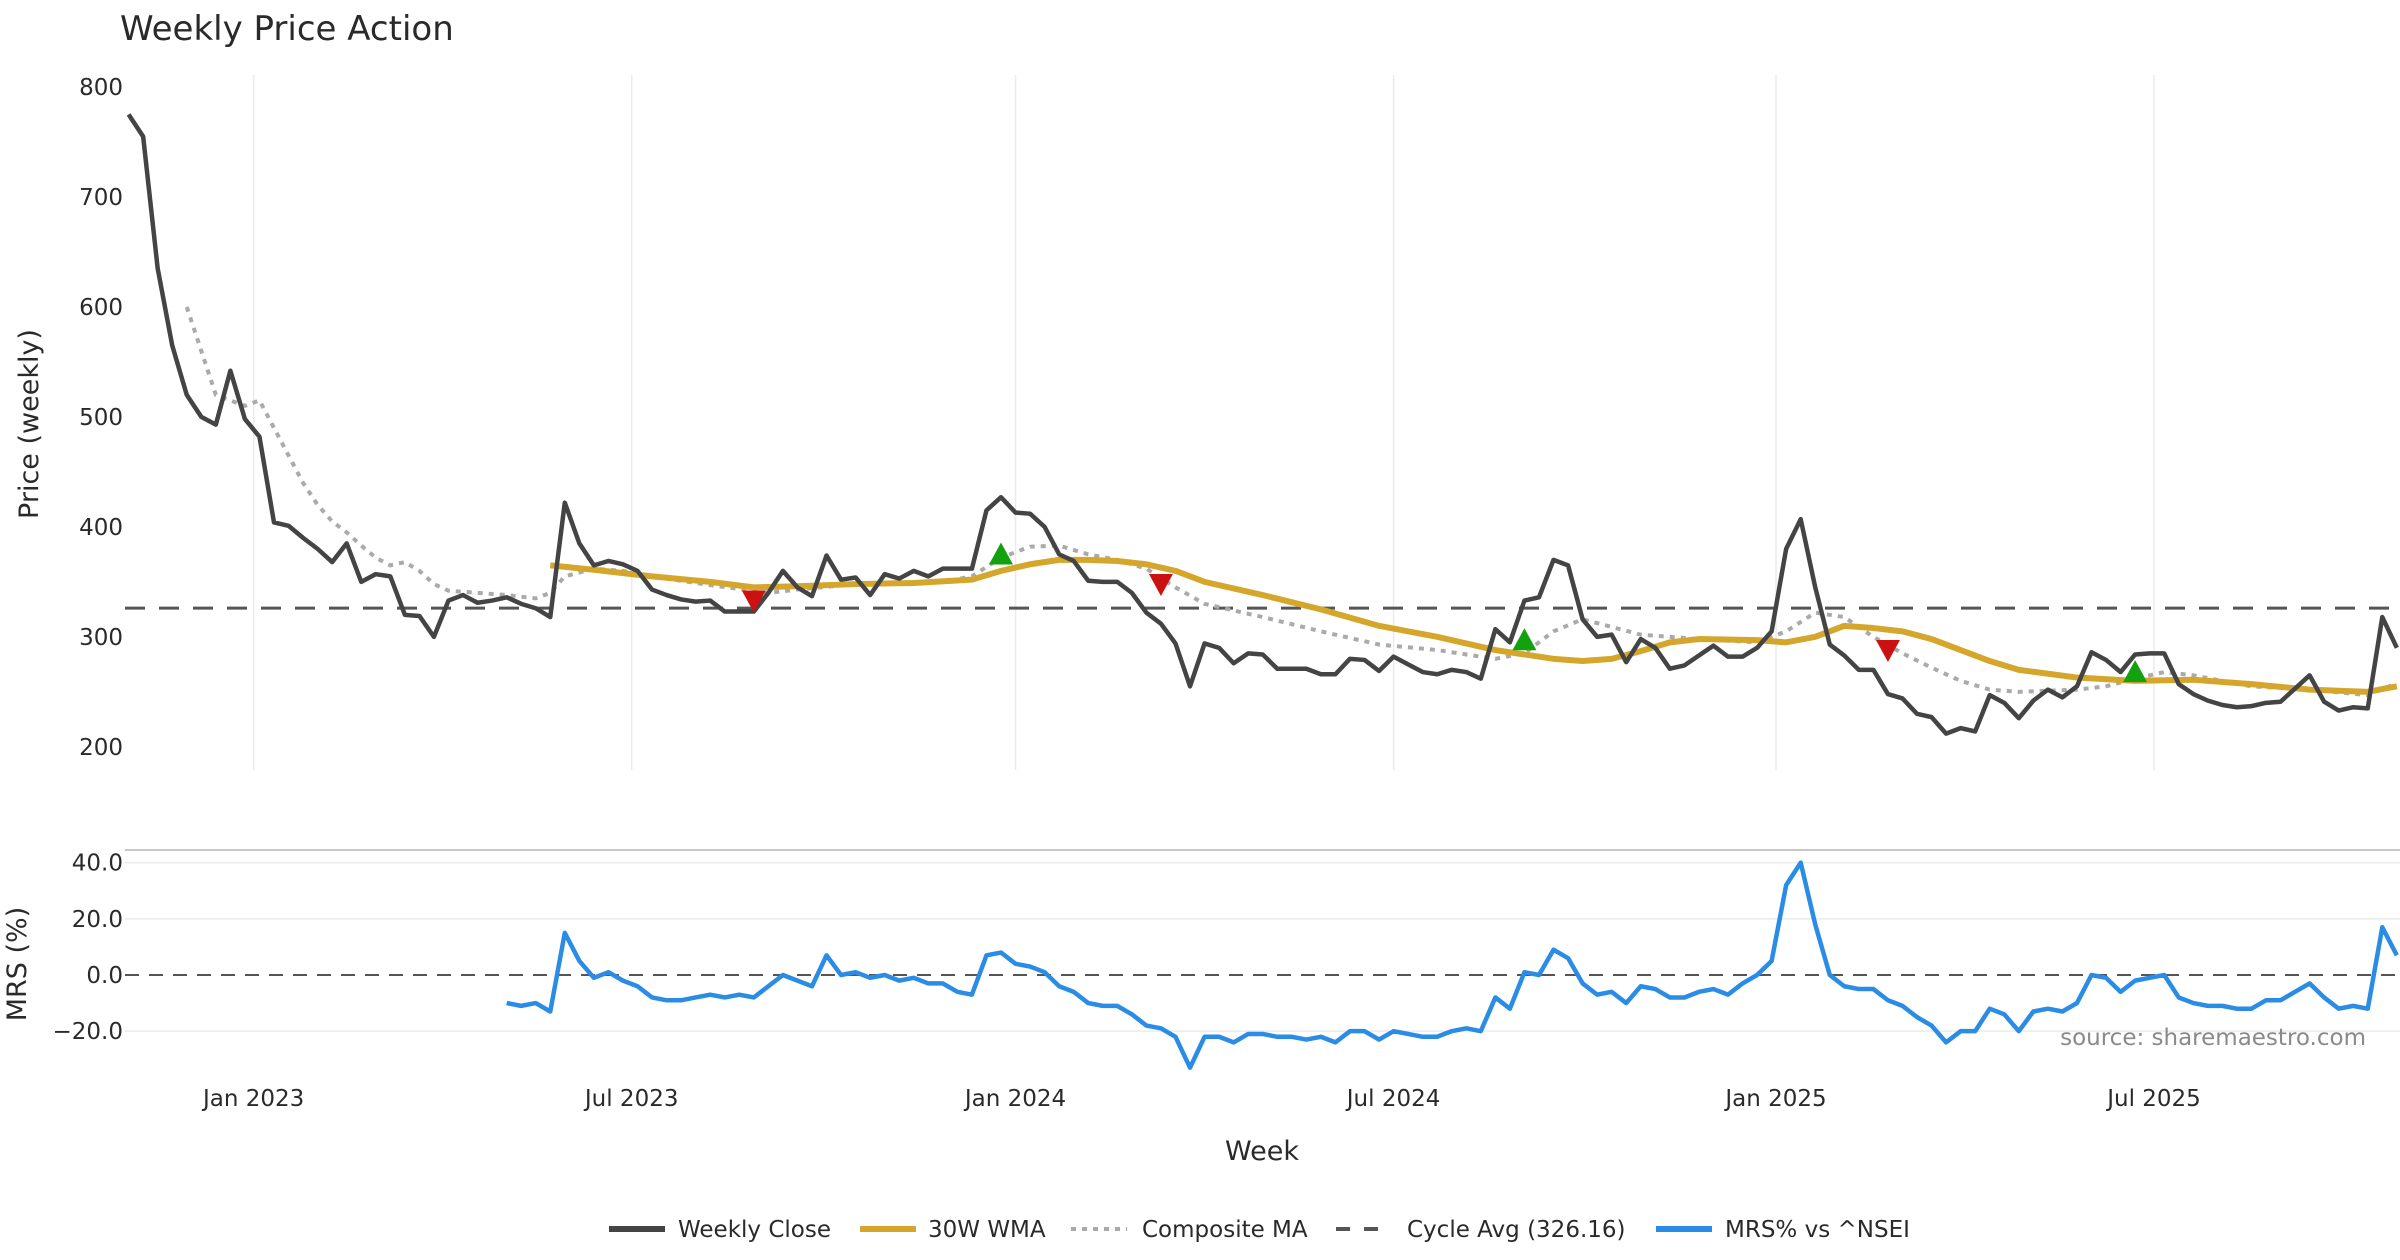 The width and height of the screenshot is (2400, 1260). Describe the element at coordinates (101, 748) in the screenshot. I see `price-tick-label: 200` at that location.